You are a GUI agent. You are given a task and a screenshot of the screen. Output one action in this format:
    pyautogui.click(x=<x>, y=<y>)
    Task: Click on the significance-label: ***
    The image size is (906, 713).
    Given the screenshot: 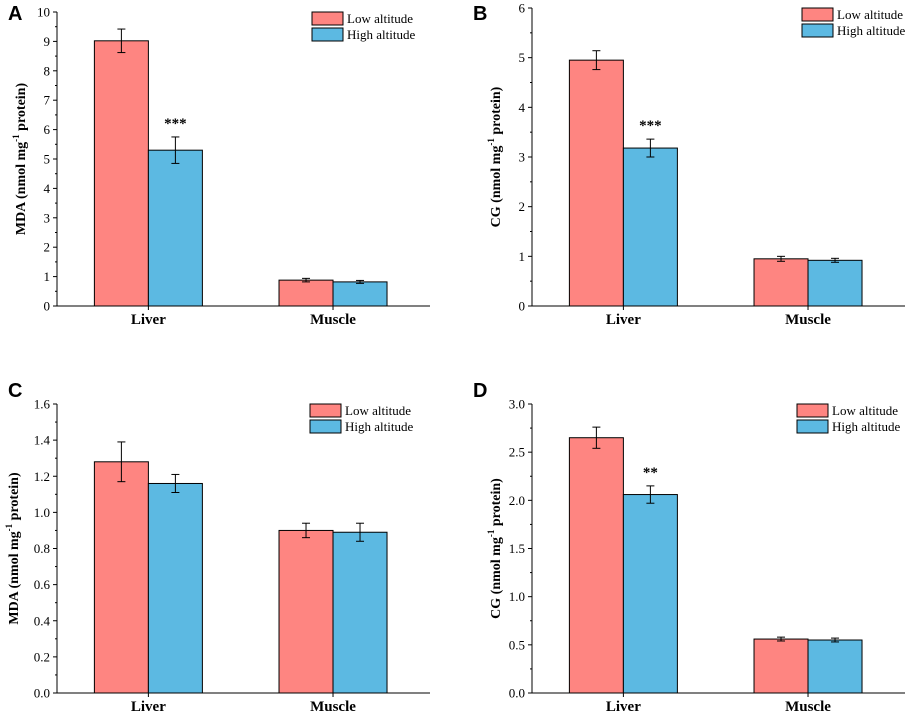 What is the action you would take?
    pyautogui.click(x=175, y=124)
    